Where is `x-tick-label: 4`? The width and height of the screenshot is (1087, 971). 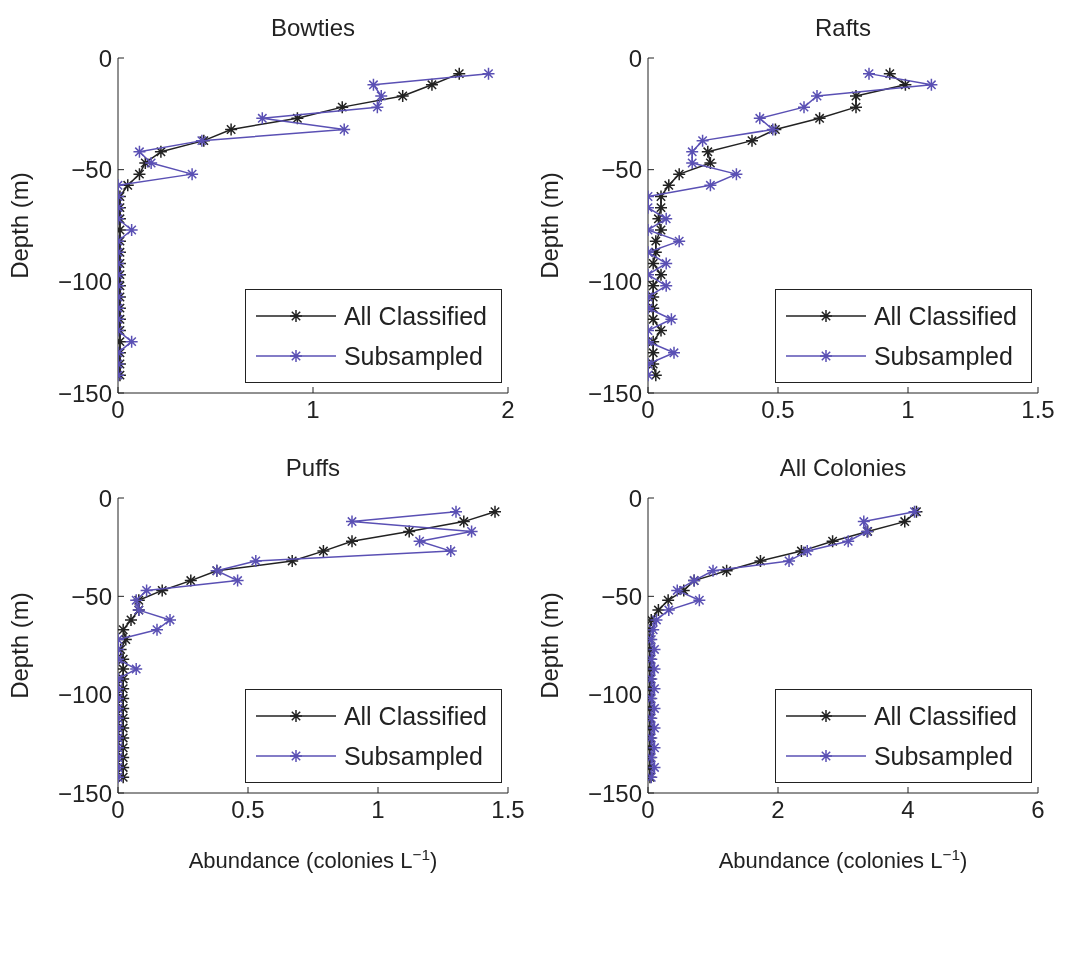
x-tick-label: 4 is located at coordinates (908, 810).